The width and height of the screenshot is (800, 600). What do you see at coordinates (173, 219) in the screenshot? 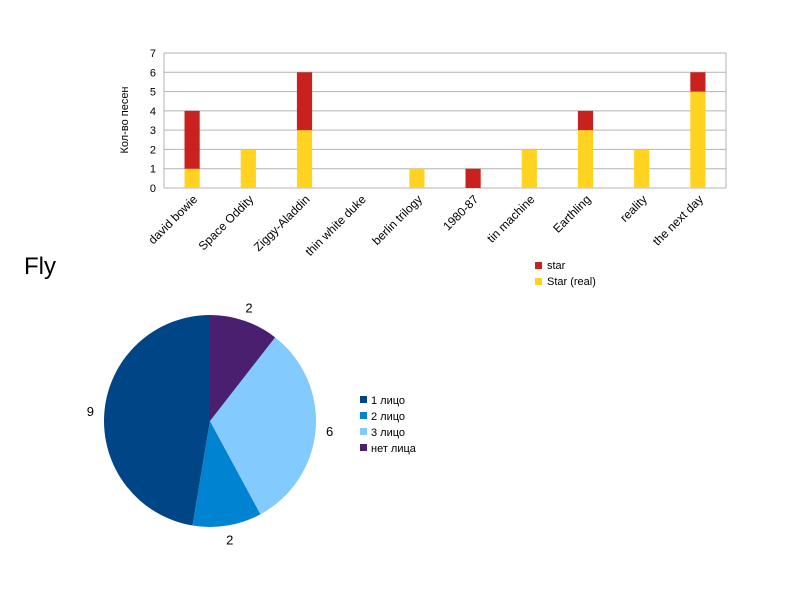
I see `bar-category-label: david bowie` at bounding box center [173, 219].